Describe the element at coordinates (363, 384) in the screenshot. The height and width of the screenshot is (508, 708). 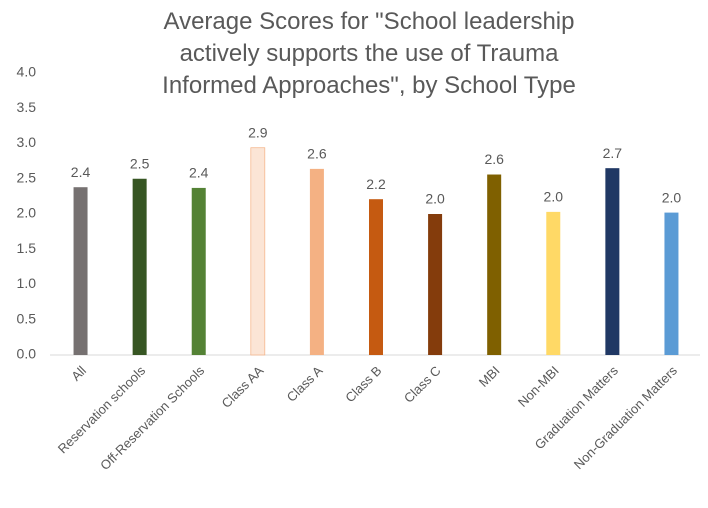
I see `x-tick-label: Class B` at that location.